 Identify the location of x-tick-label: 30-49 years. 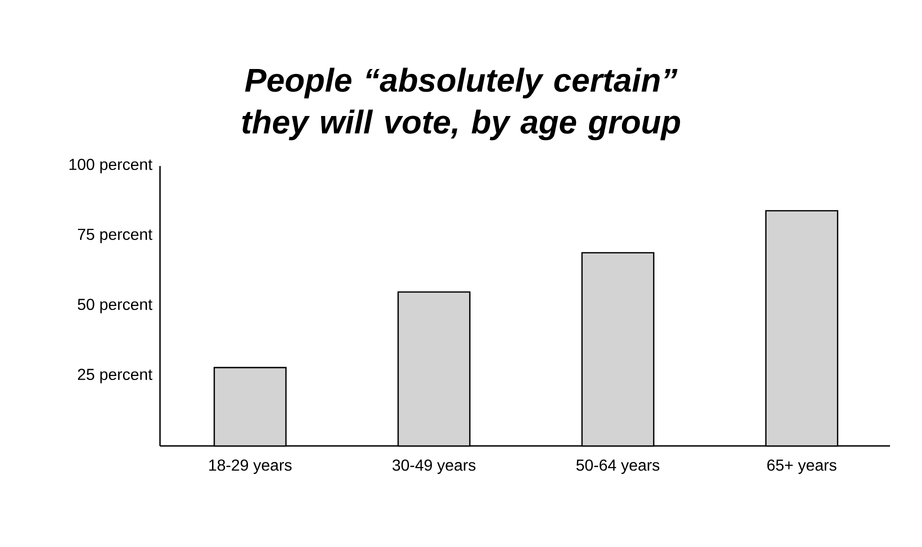
(434, 467).